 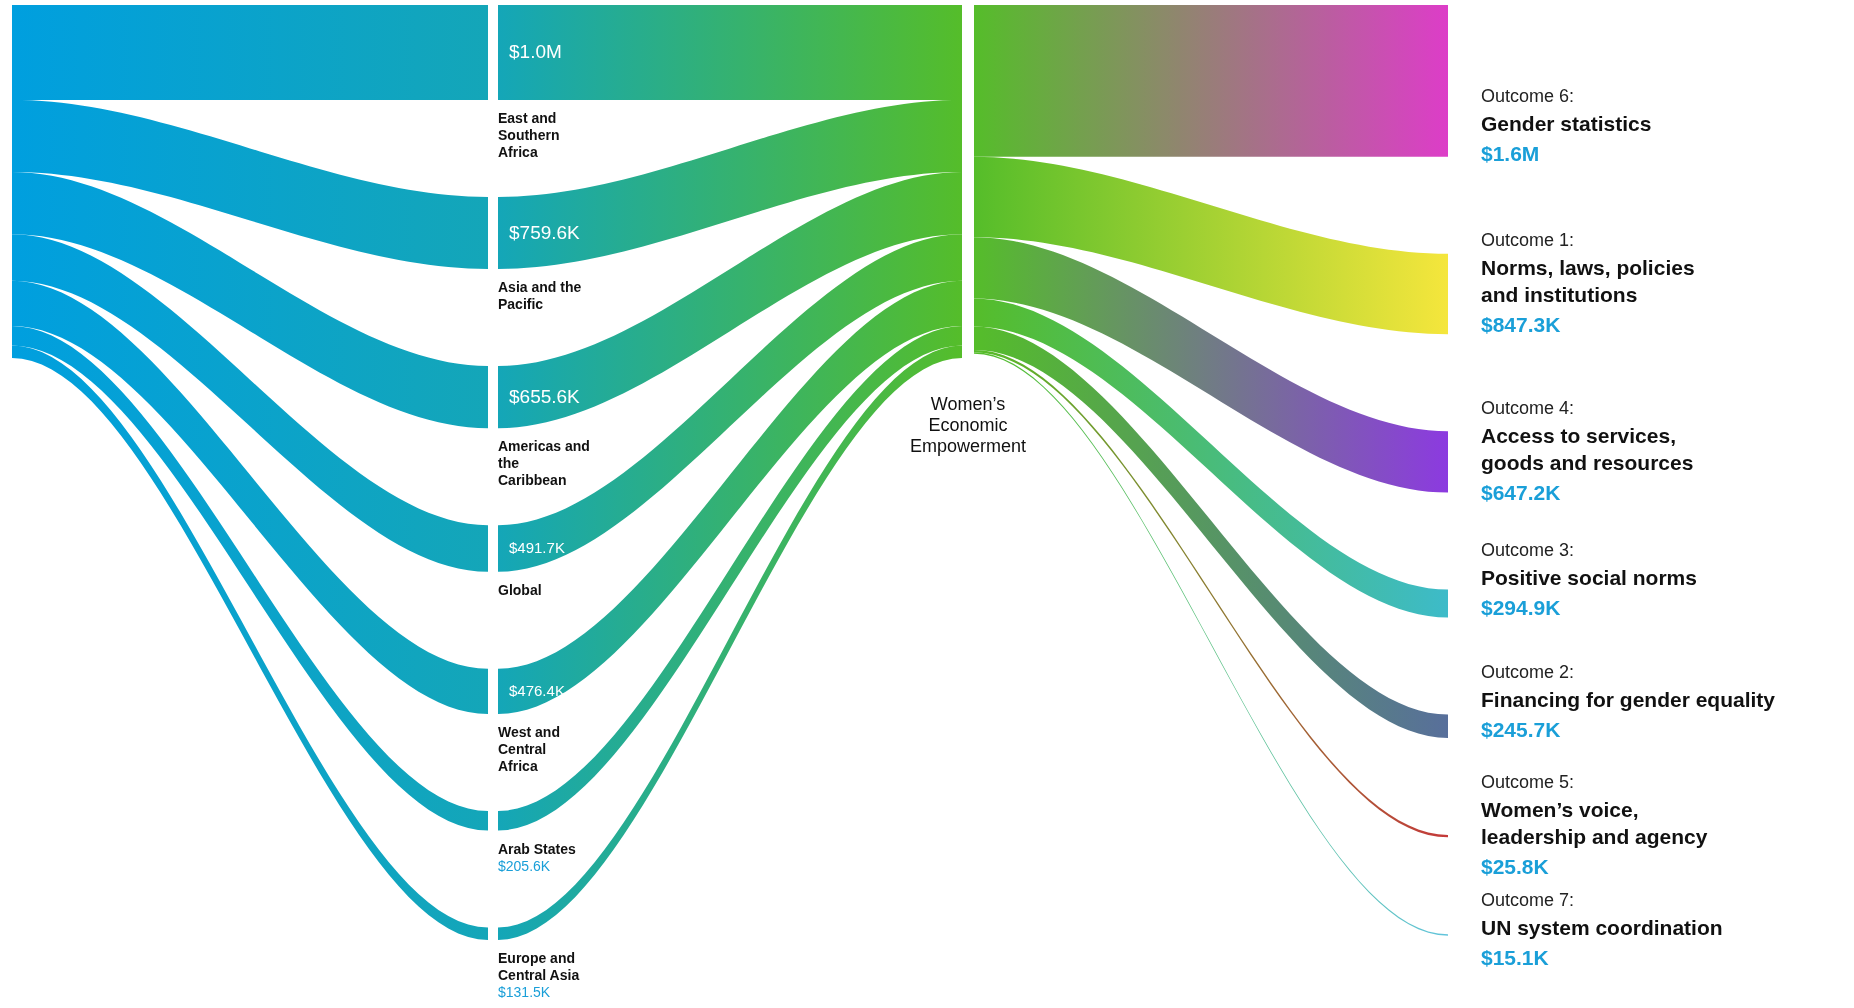 I want to click on category-label: Outcome 7: UN system coordination, so click(x=1602, y=915).